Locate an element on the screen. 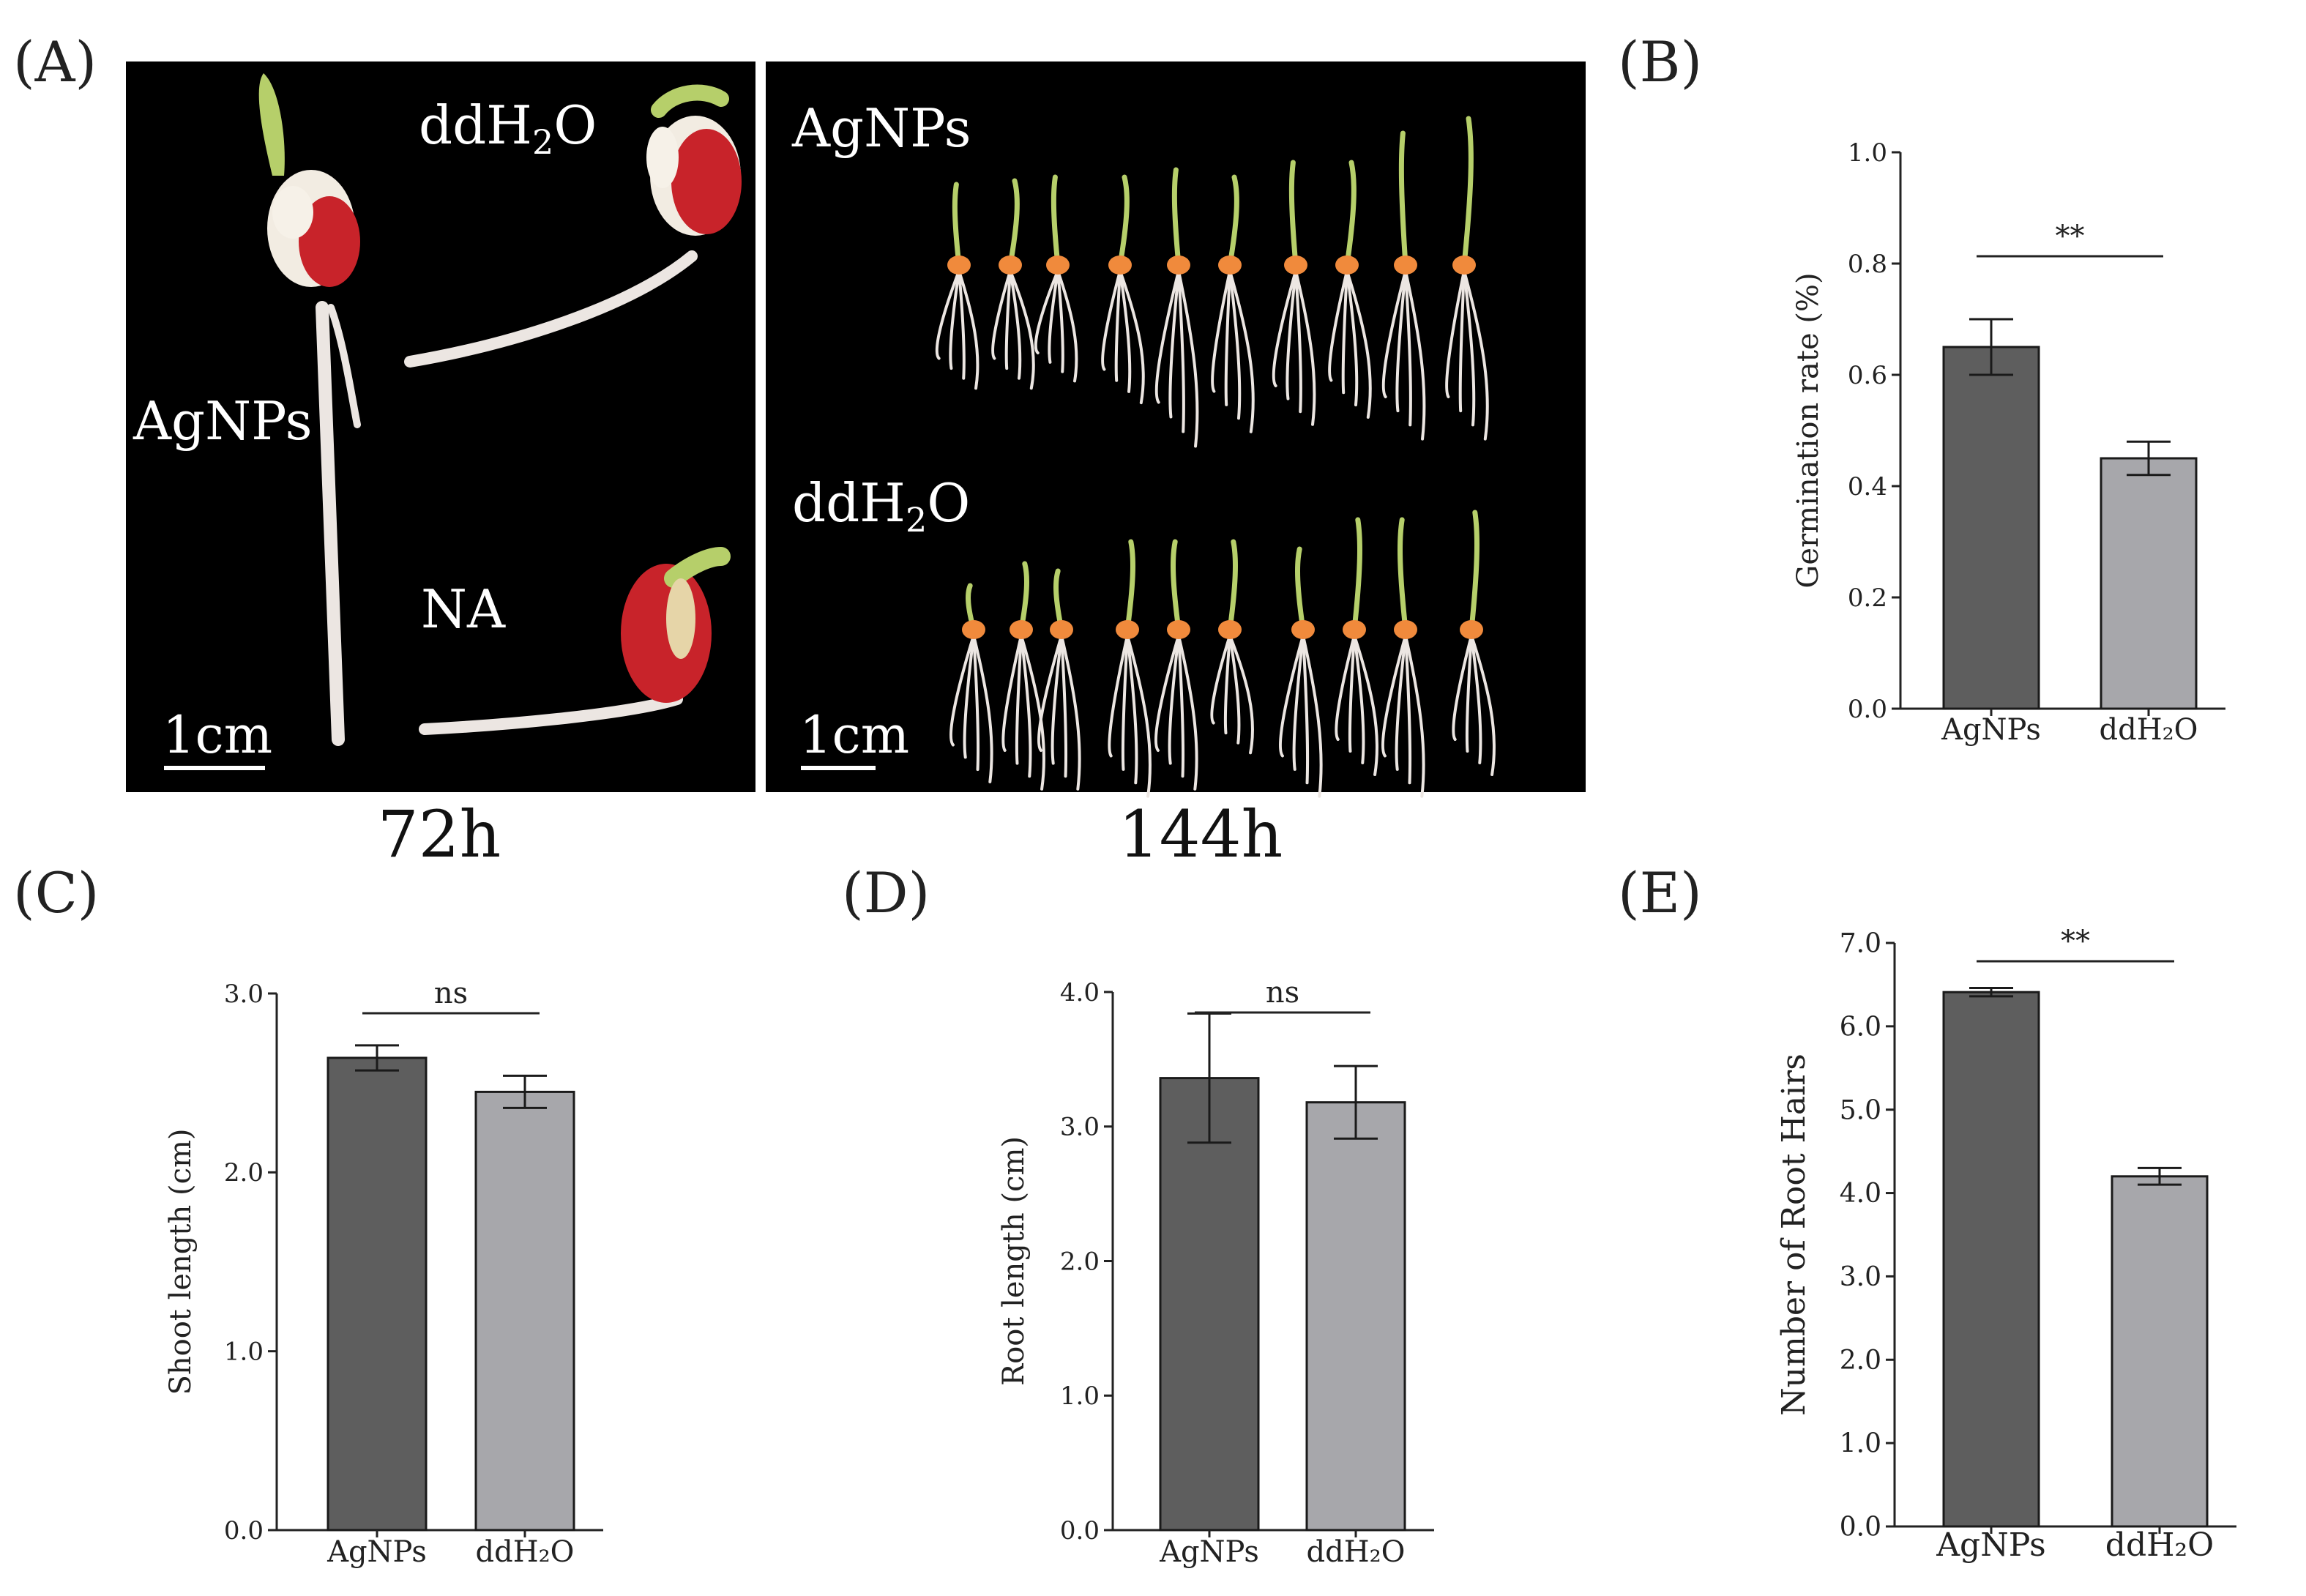 Image resolution: width=2306 pixels, height=1596 pixels. y-axis-label: Number of Root Hairs is located at coordinates (1794, 1235).